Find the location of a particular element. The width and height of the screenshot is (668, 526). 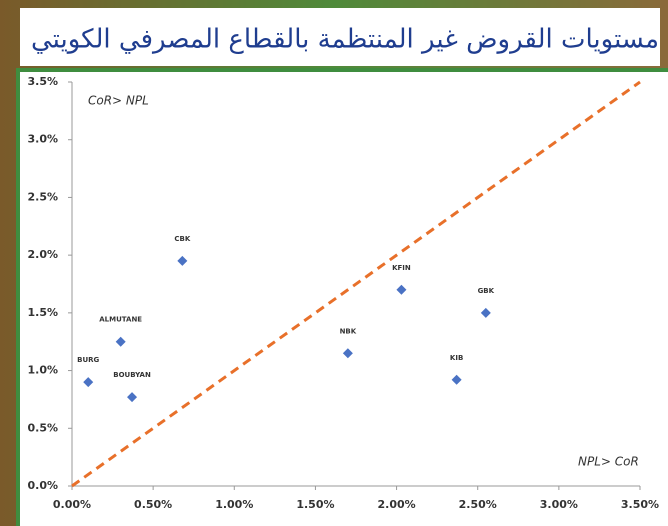

point-label: KFIN is located at coordinates (401, 268).